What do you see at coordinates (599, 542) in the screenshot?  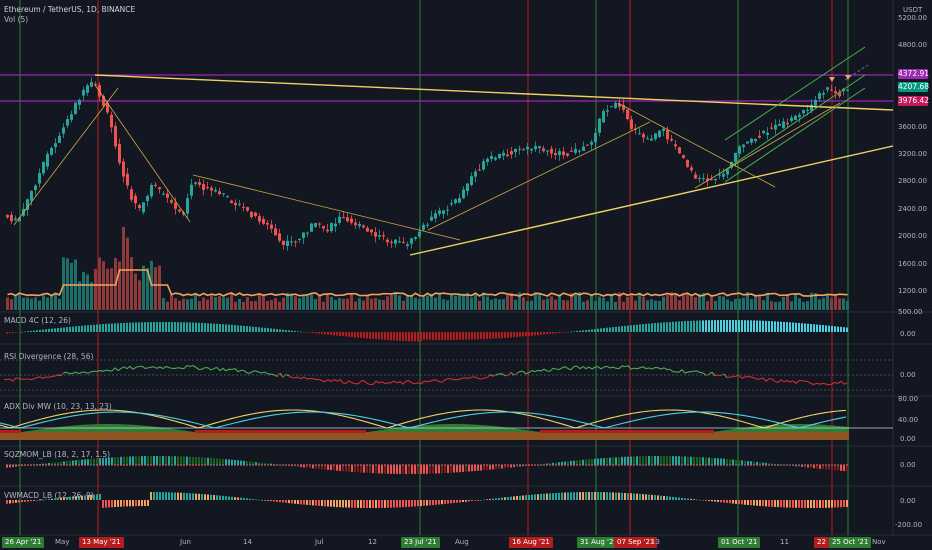 I see `date-badge: 31 Aug '21` at bounding box center [599, 542].